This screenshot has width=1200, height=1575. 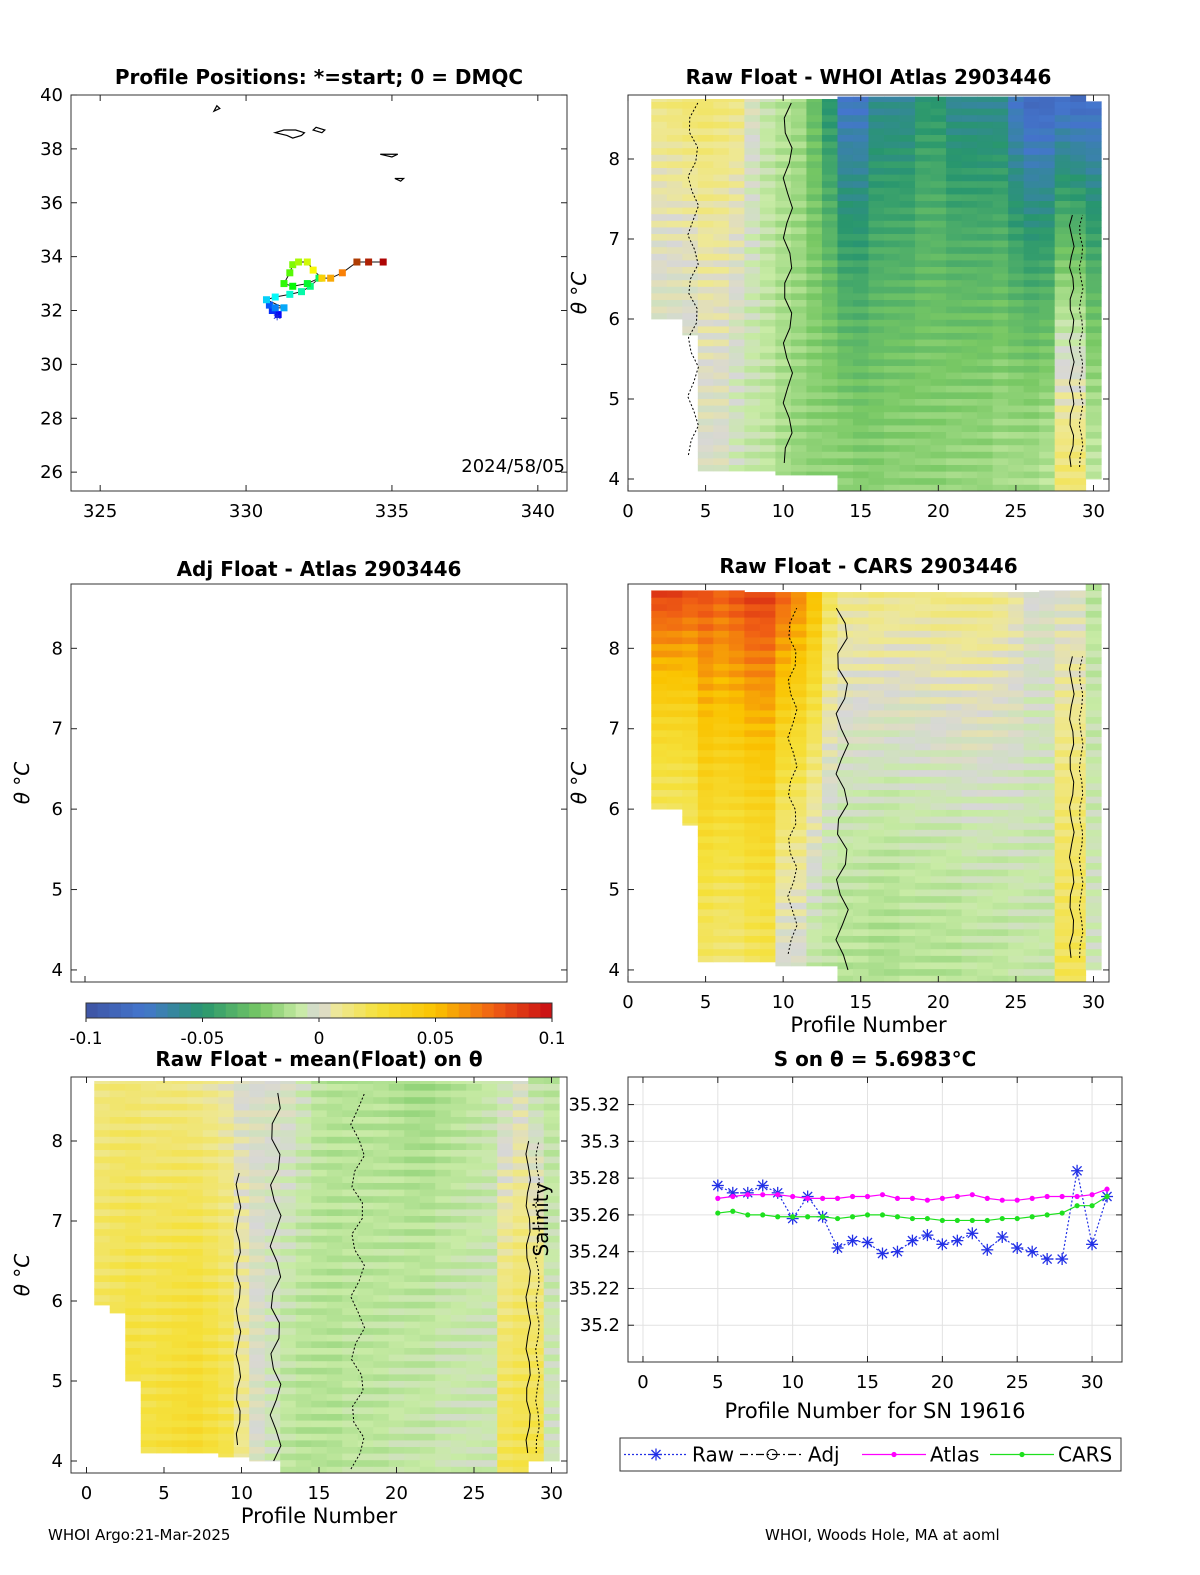 What do you see at coordinates (383, 262) in the screenshot?
I see `profile-position-marker` at bounding box center [383, 262].